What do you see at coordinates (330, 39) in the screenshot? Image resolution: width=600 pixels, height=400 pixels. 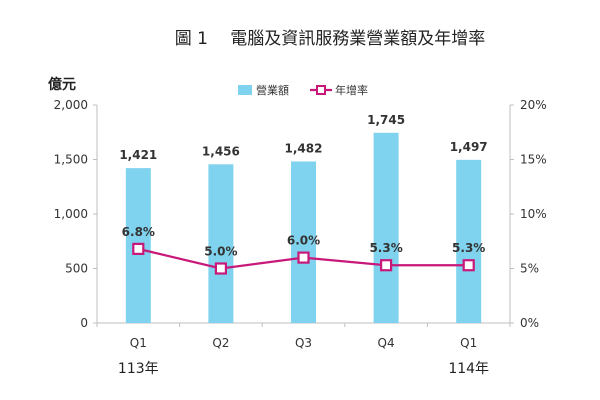 I see `chart-title: 圖 1 電腦及資訊服務業營業額及年增率` at bounding box center [330, 39].